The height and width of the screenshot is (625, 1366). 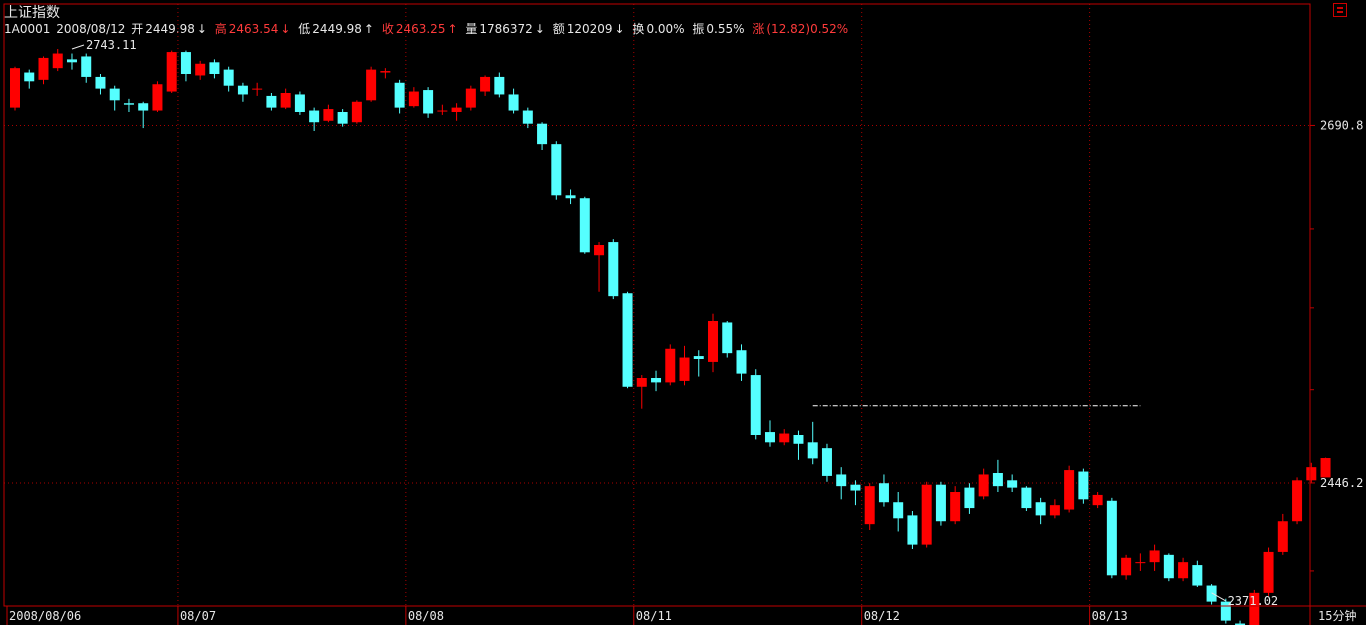 What do you see at coordinates (471, 29) in the screenshot?
I see `volume-label: 量` at bounding box center [471, 29].